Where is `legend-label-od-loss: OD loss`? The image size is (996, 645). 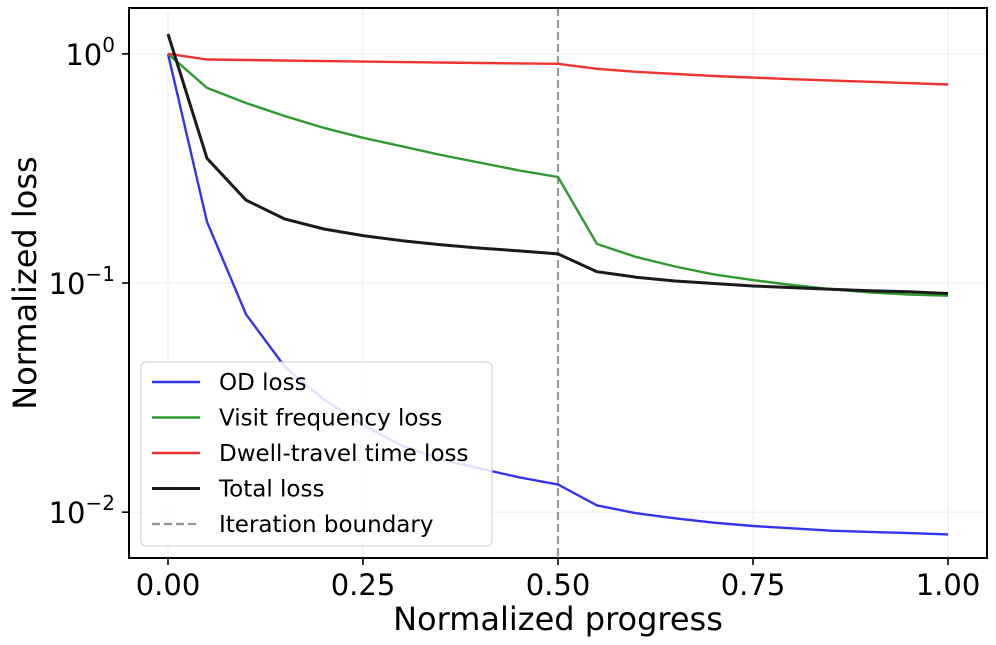 legend-label-od-loss: OD loss is located at coordinates (263, 383).